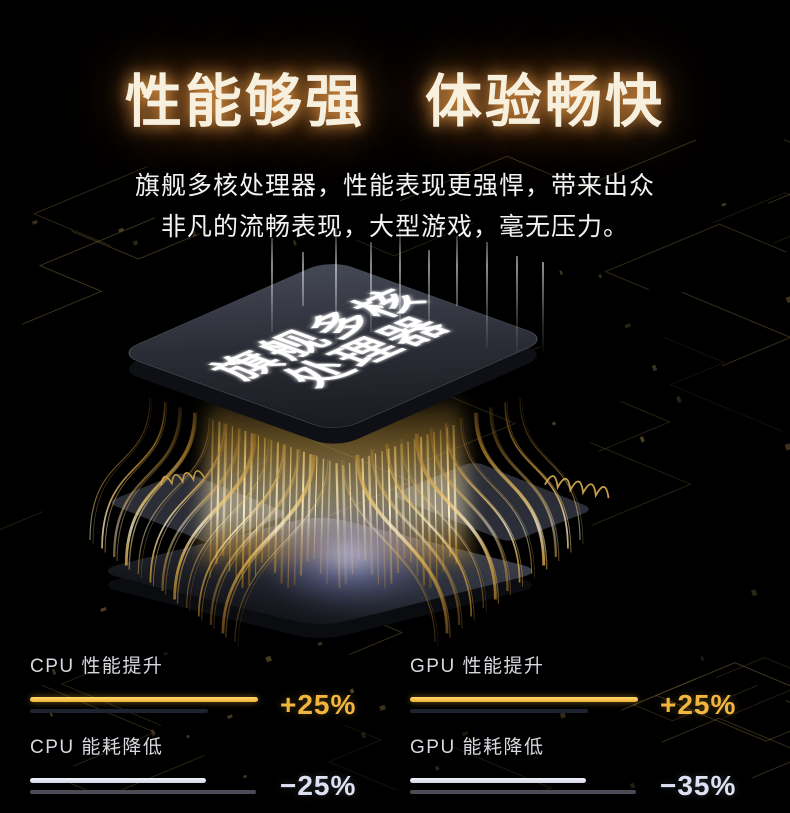 The height and width of the screenshot is (813, 790). What do you see at coordinates (202, 685) in the screenshot?
I see `stat-row-cpu-performance: CPU 性能提升 +25%` at bounding box center [202, 685].